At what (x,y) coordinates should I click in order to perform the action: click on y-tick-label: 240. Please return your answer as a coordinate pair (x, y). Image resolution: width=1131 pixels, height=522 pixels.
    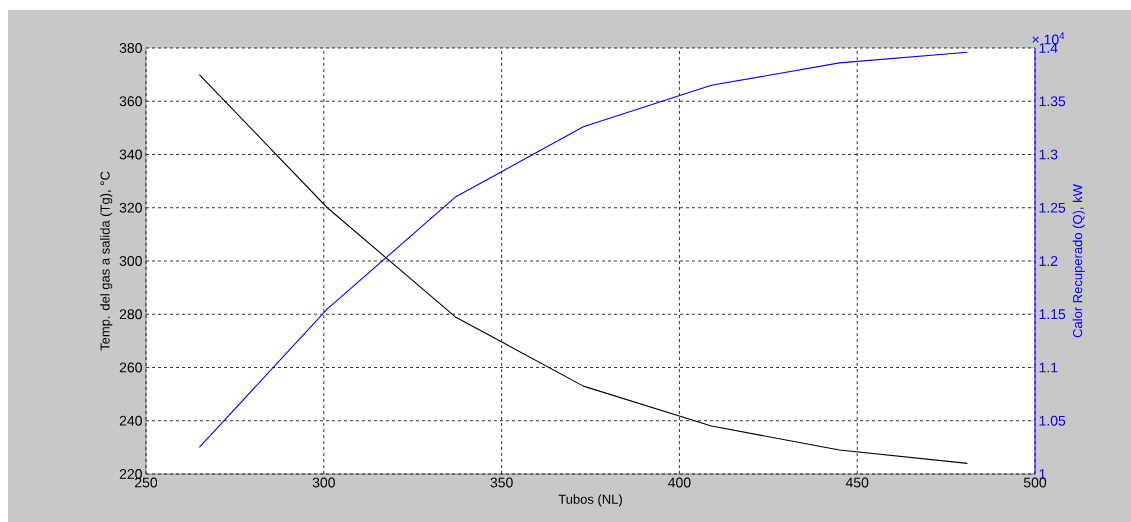
    Looking at the image, I should click on (130, 420).